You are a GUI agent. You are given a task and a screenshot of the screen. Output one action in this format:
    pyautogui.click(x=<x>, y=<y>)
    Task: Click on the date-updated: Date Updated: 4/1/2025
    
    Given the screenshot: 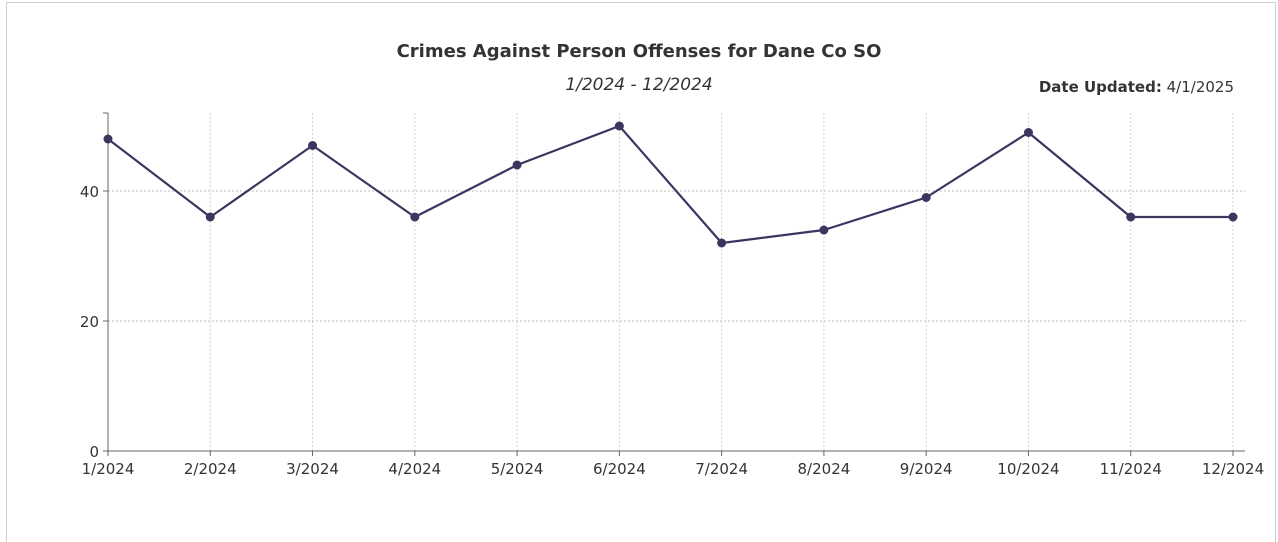 What is the action you would take?
    pyautogui.click(x=1136, y=87)
    